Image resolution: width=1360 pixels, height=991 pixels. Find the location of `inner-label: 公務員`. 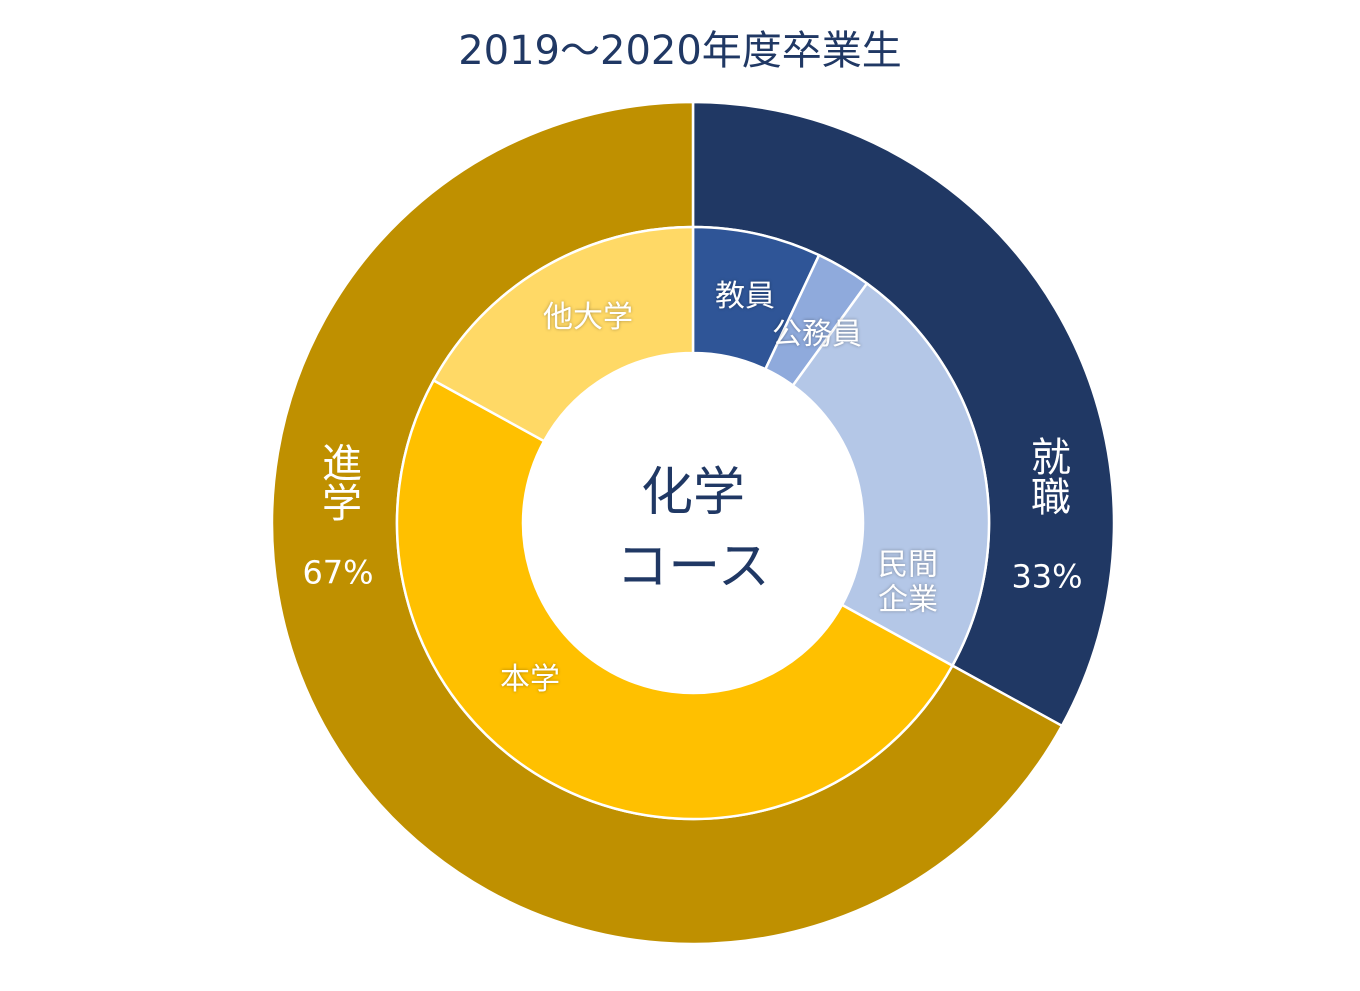

inner-label: 公務員 is located at coordinates (817, 334).